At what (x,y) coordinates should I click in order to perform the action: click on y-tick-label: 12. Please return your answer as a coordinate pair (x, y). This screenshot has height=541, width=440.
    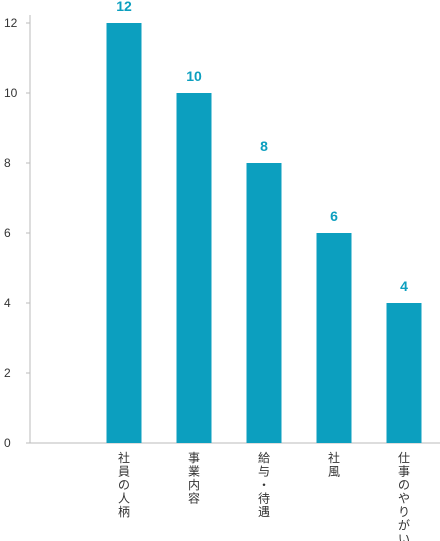
    Looking at the image, I should click on (11, 23).